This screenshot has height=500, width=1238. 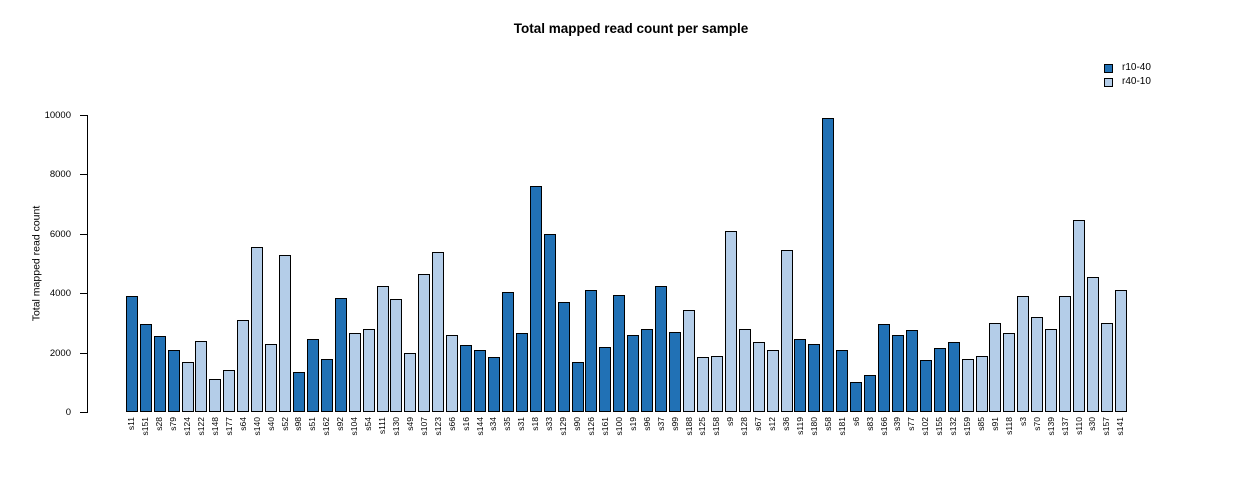 I want to click on bar-s54, so click(x=368, y=370).